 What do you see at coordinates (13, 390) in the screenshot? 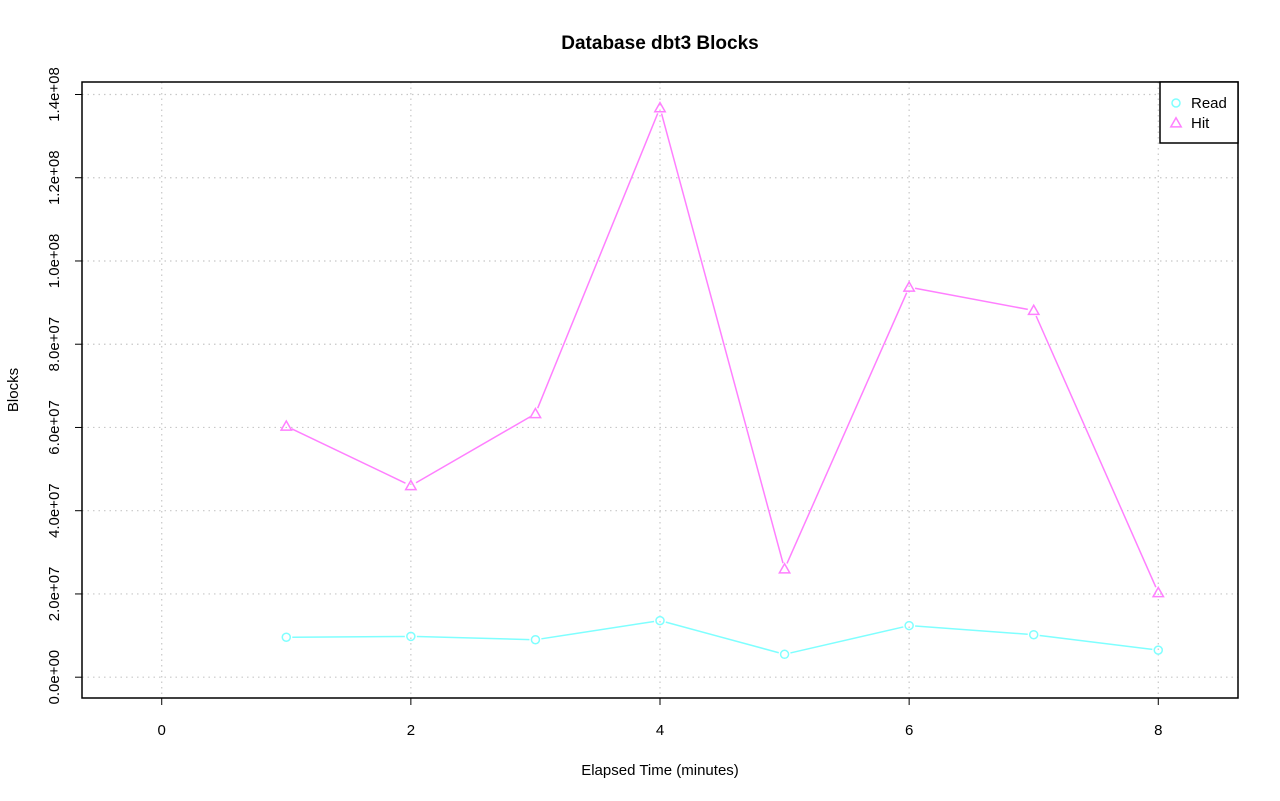
I see `y-axis-label: Blocks` at bounding box center [13, 390].